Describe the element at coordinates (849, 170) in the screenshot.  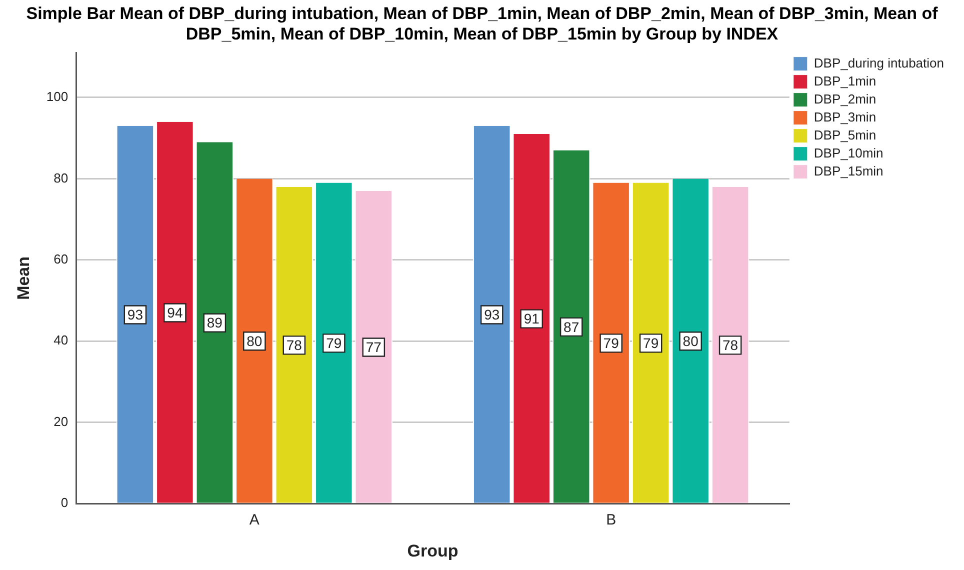
I see `legend-label: DBP_15min` at that location.